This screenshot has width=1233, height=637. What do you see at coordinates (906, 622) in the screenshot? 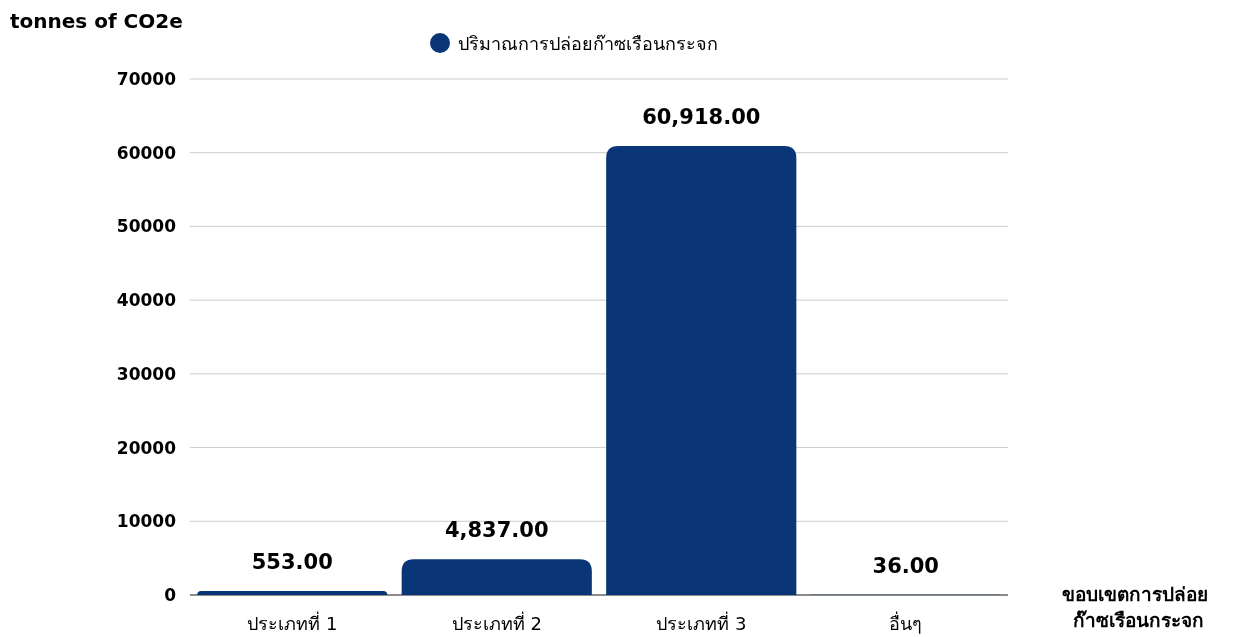
I see `x-tick-label: อื่นๆ` at bounding box center [906, 622].